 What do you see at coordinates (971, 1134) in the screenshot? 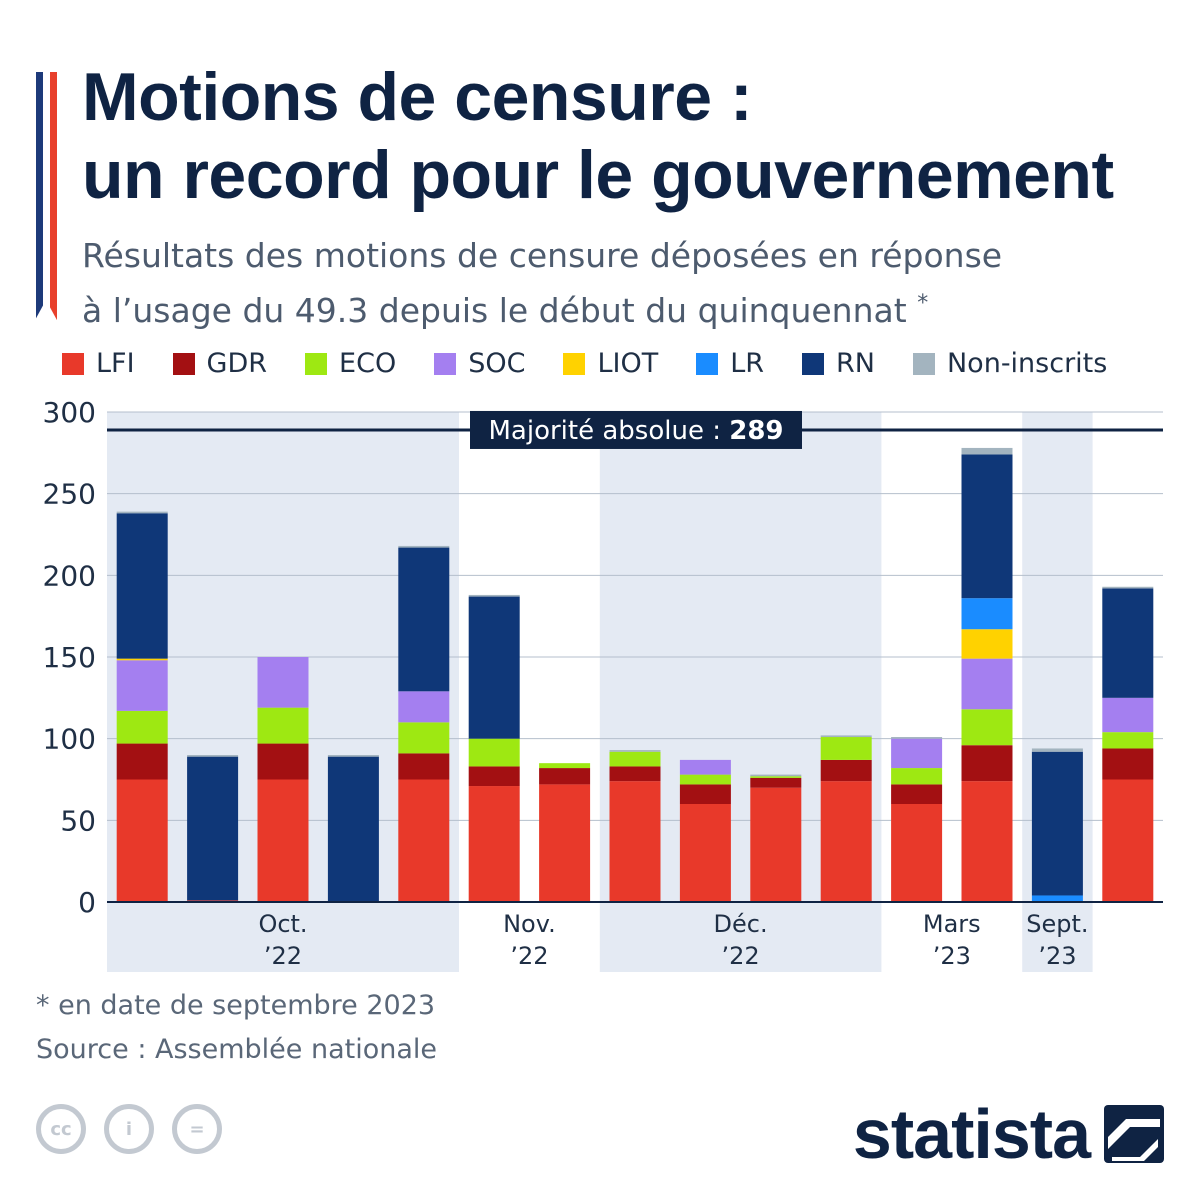
I see `brand-wordmark: statista` at bounding box center [971, 1134].